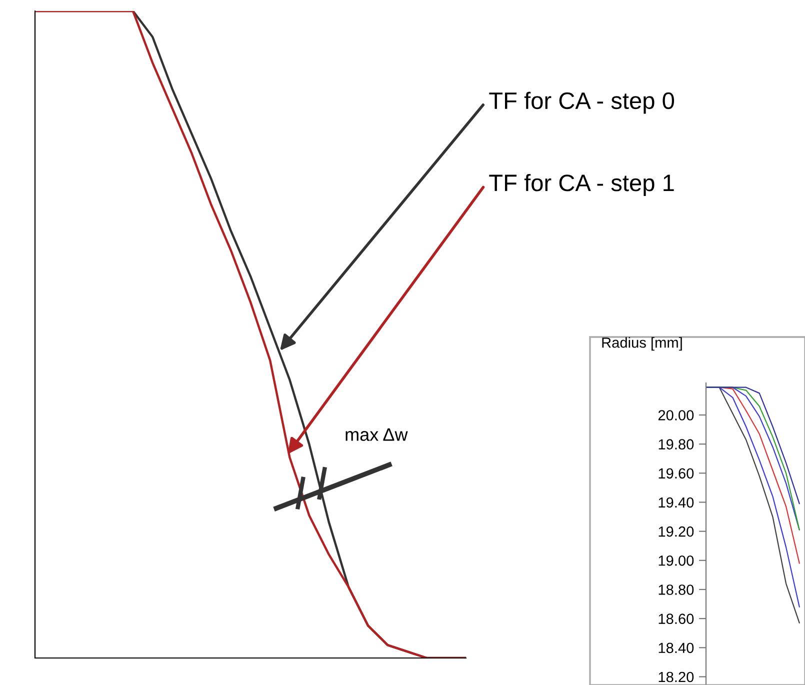  What do you see at coordinates (676, 677) in the screenshot?
I see `y-tick-label: 18.20` at bounding box center [676, 677].